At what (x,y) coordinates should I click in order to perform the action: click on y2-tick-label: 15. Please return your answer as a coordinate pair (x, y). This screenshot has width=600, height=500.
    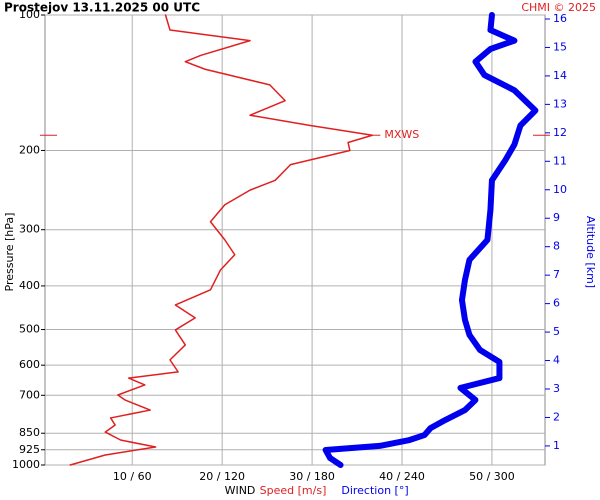
    Looking at the image, I should click on (560, 46).